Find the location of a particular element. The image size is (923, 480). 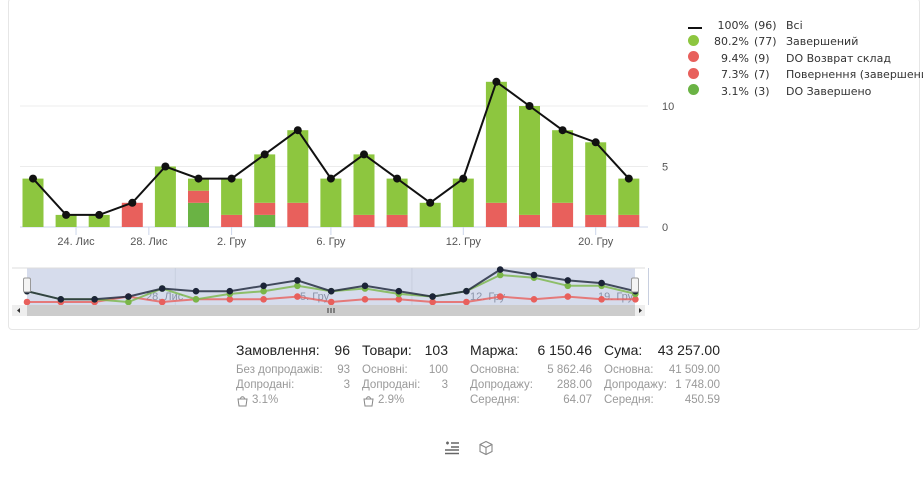

stats-row: Середня: 450.59 is located at coordinates (662, 401).